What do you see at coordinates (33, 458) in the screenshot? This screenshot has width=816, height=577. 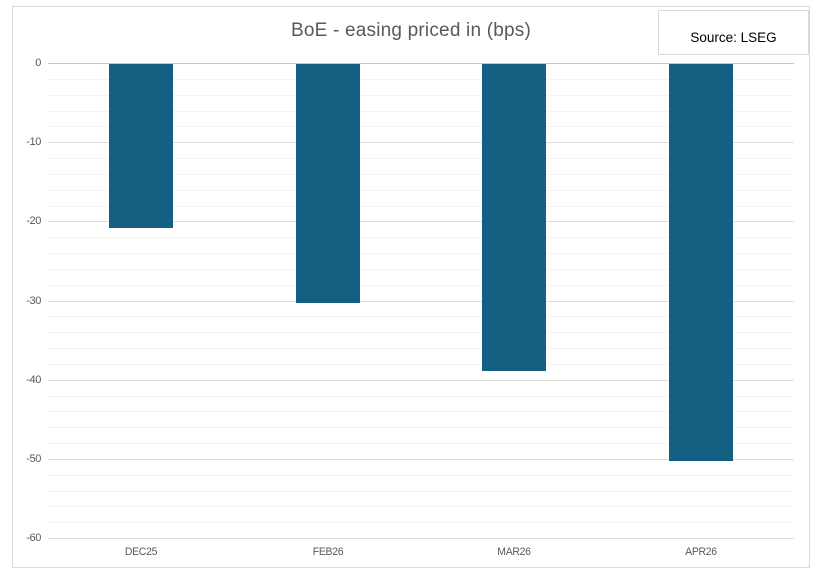 I see `y-tick-label: -50` at bounding box center [33, 458].